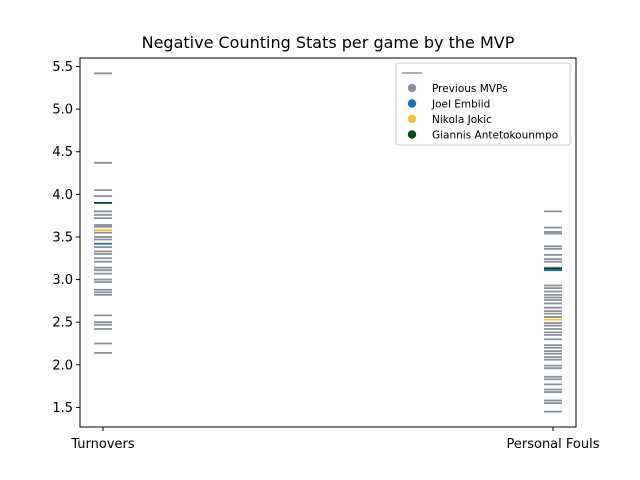 The height and width of the screenshot is (480, 640). I want to click on y-tick-label: 3.0, so click(62, 280).